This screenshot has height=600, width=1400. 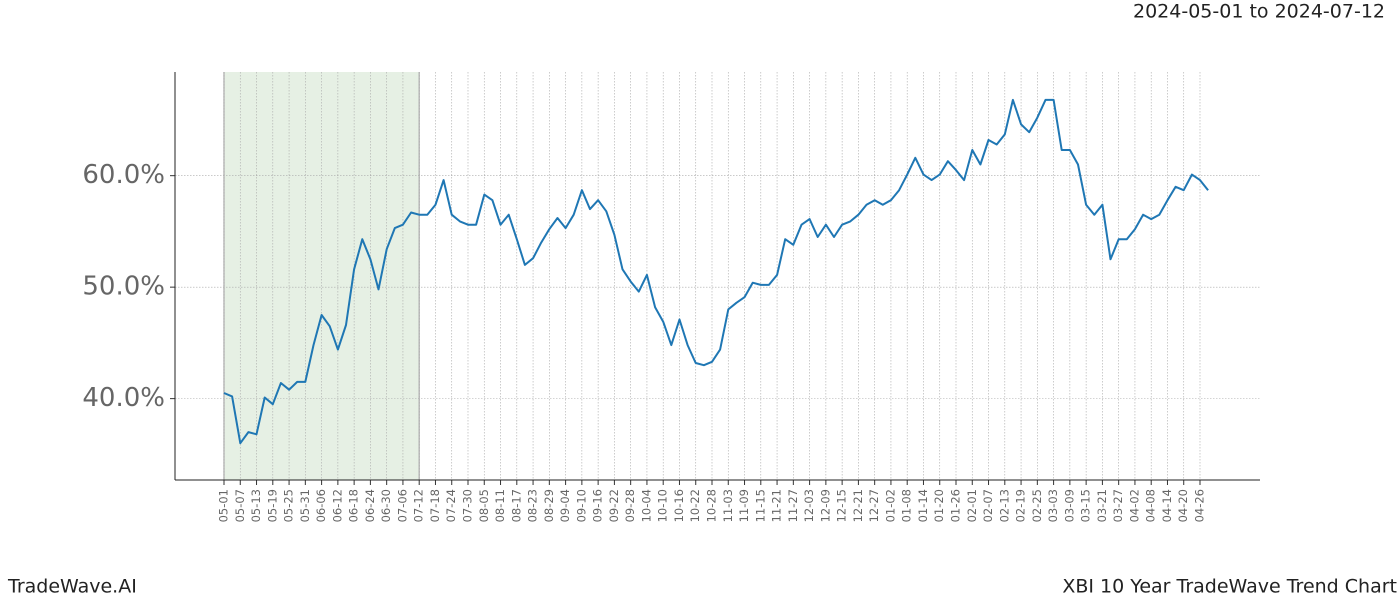 What do you see at coordinates (256, 505) in the screenshot?
I see `x-tick-label: 05-13` at bounding box center [256, 505].